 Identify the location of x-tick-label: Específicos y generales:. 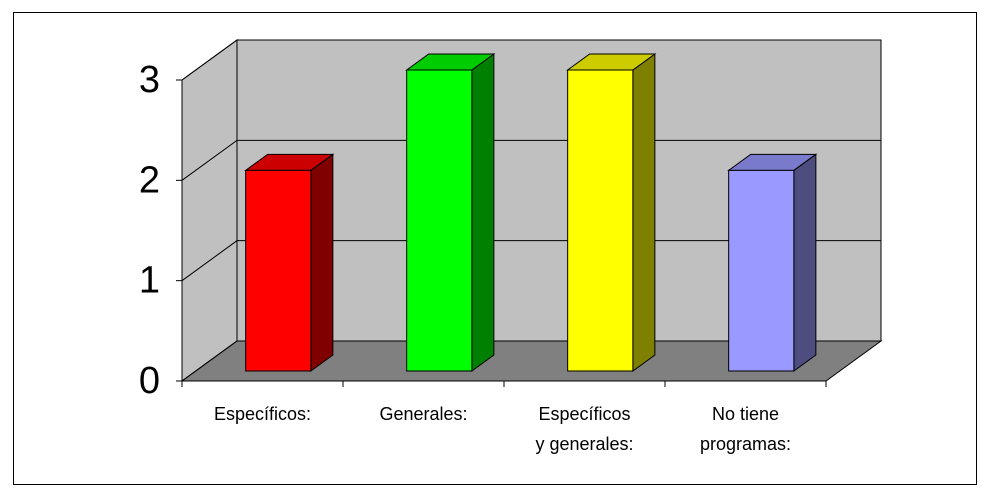
(584, 429).